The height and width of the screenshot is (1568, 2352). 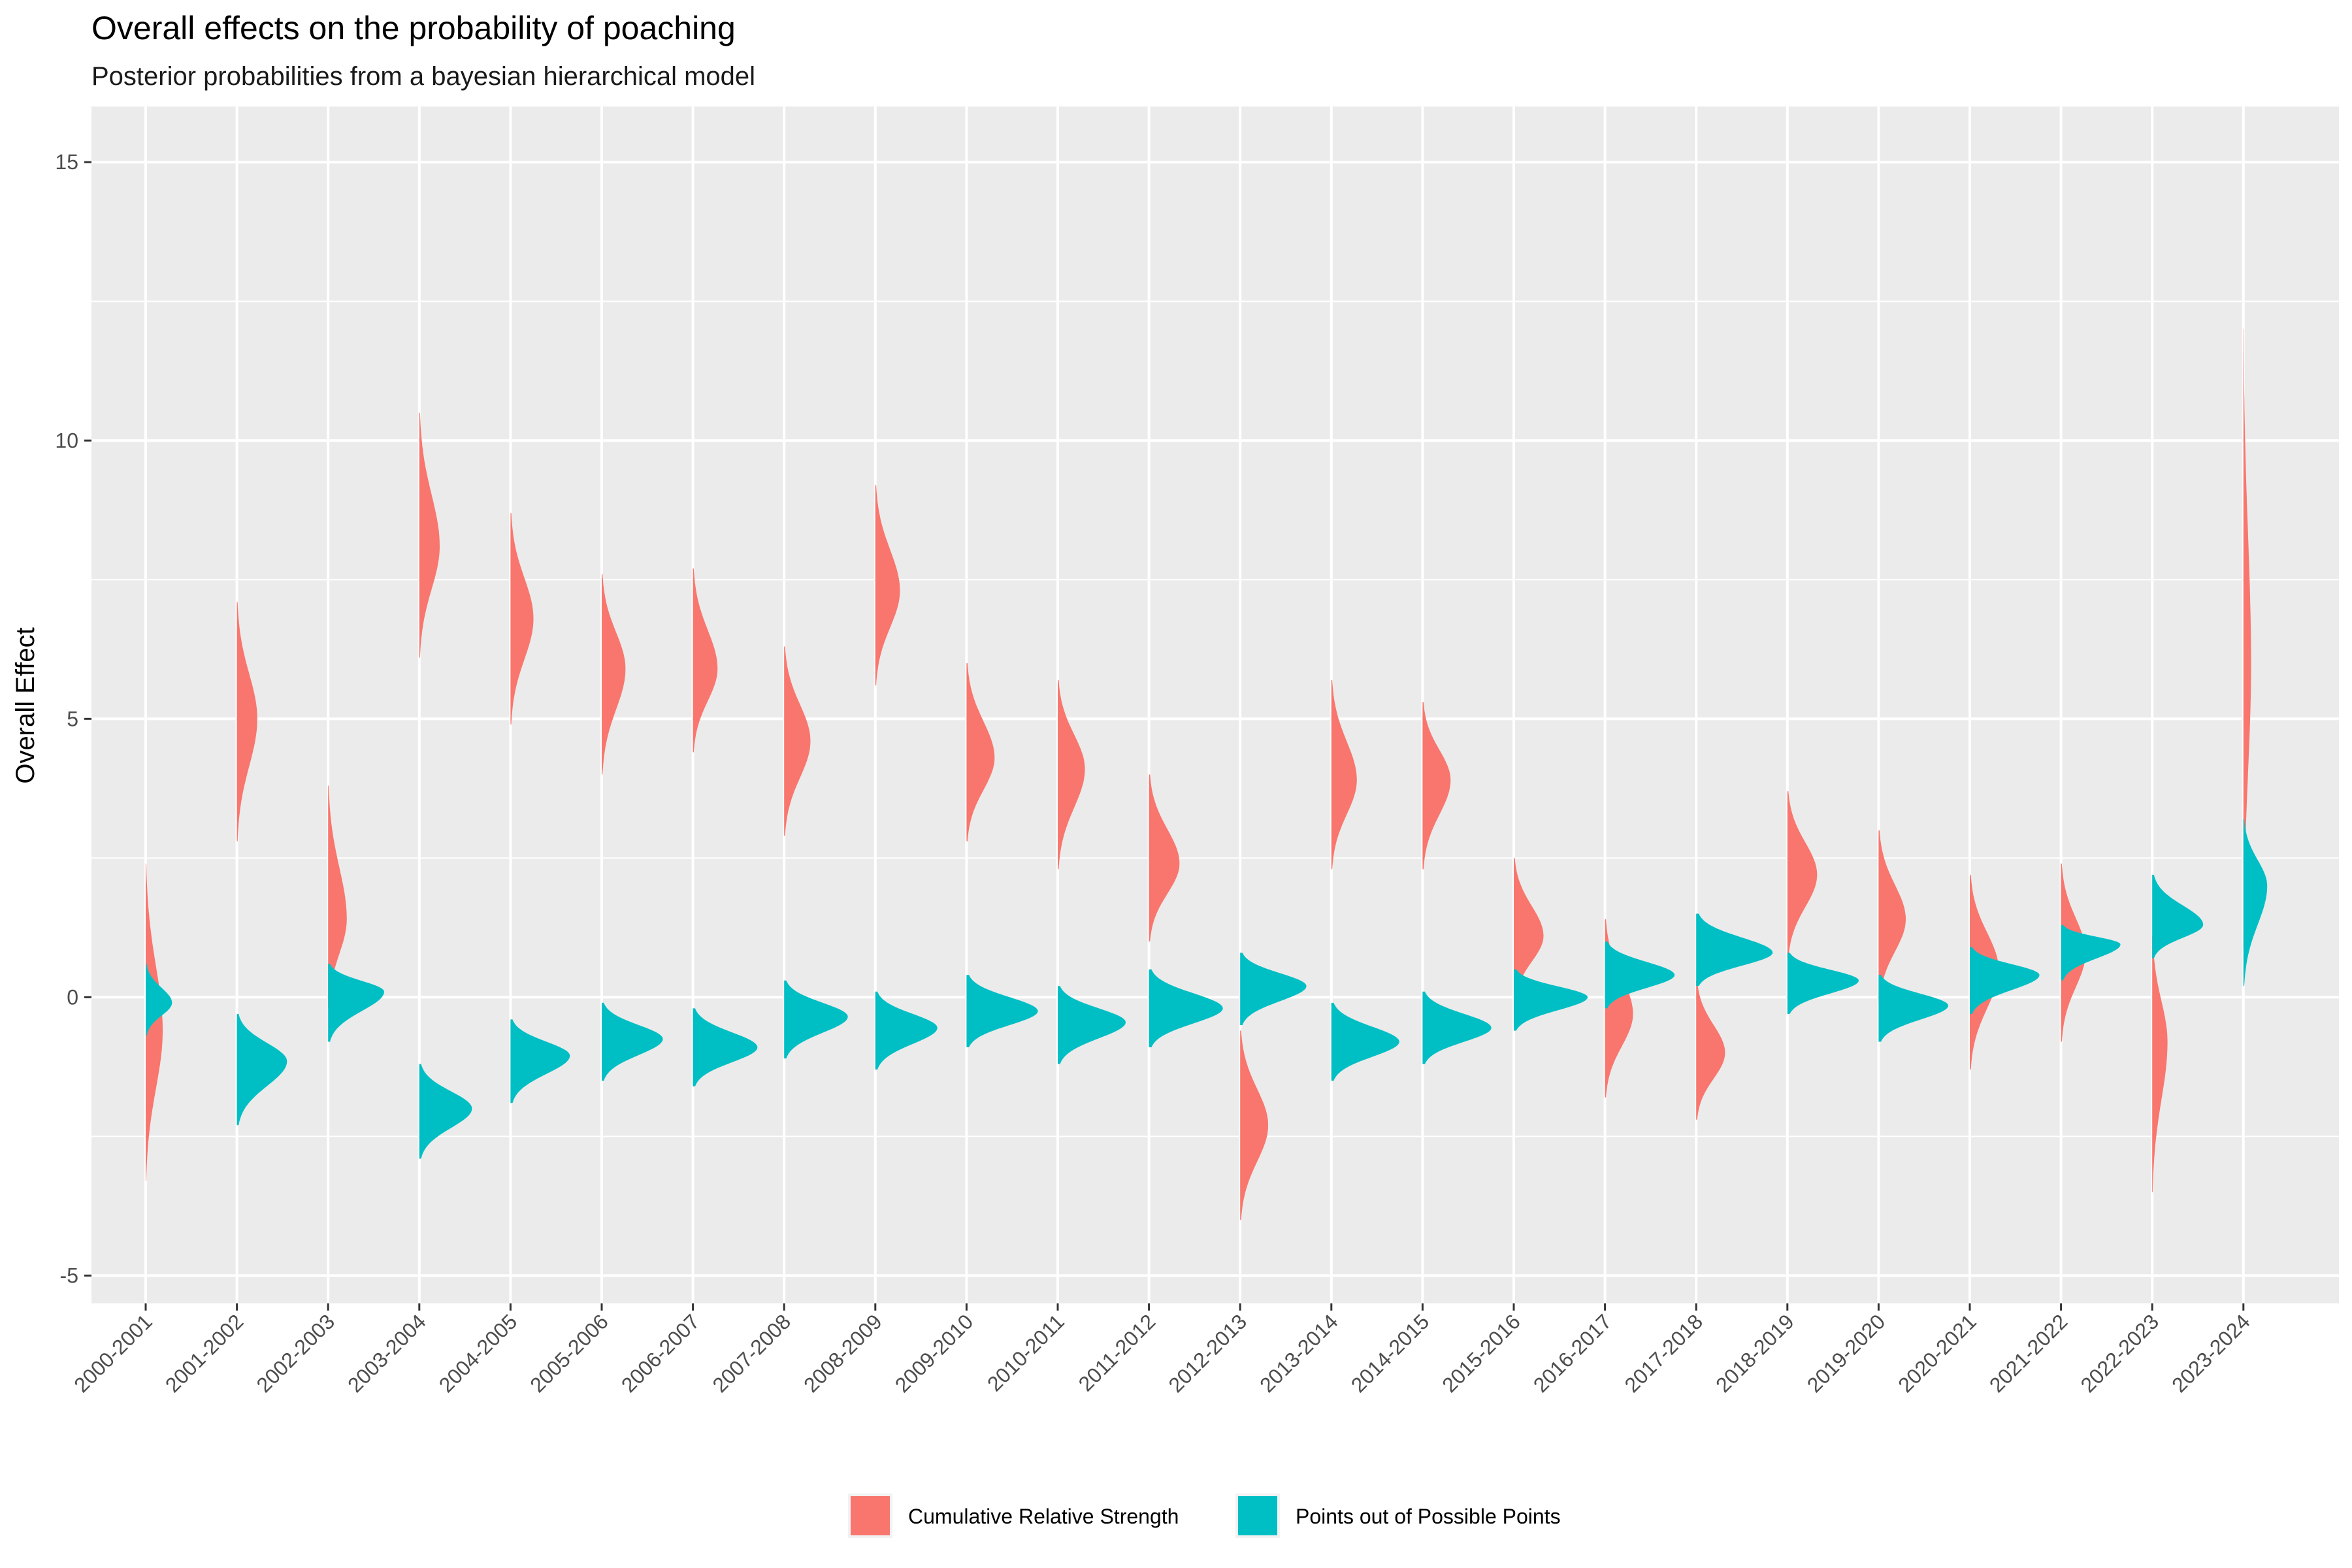 I want to click on x-tick-label: 2000-2001, so click(x=113, y=1353).